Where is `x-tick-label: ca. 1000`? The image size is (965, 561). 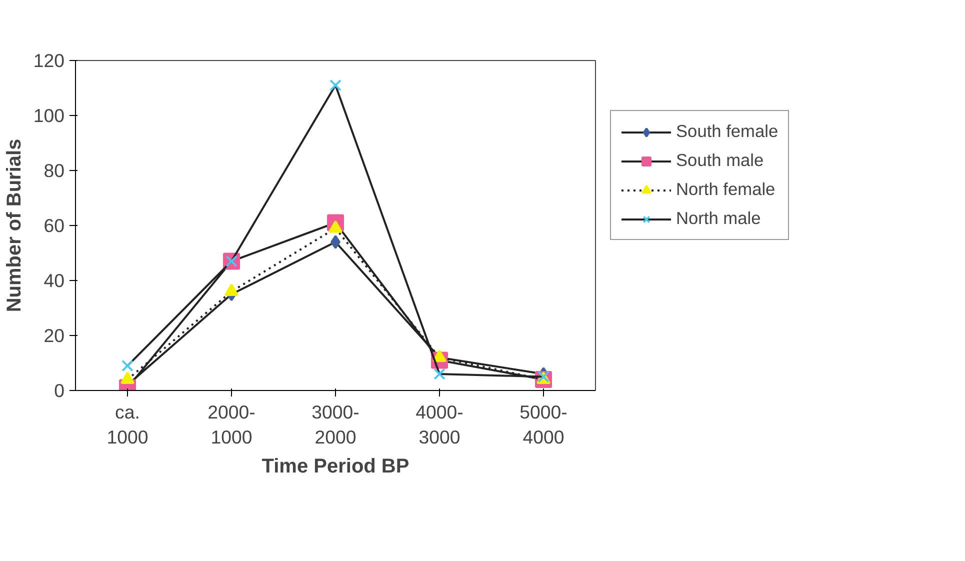
x-tick-label: ca. 1000 is located at coordinates (127, 425).